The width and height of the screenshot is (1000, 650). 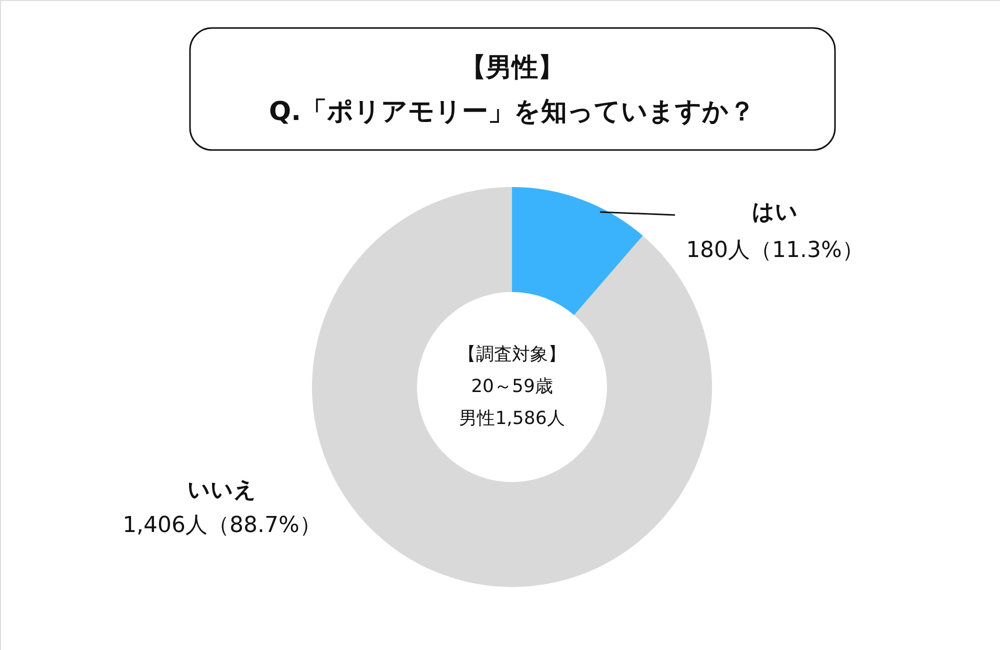 I want to click on slice-label: はい, so click(x=775, y=212).